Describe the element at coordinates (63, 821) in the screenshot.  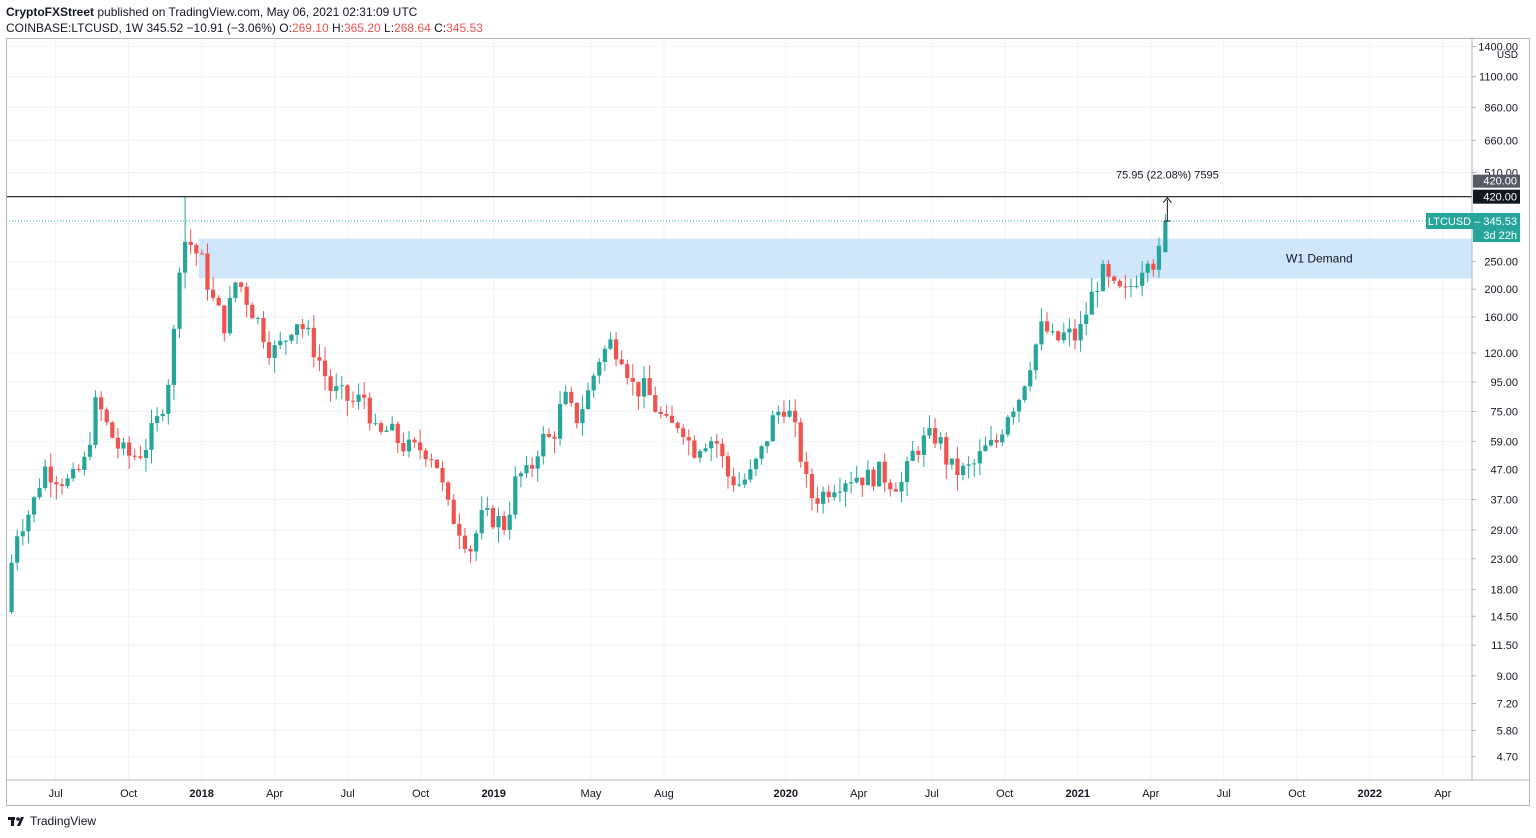
I see `tradingview-brand: TradingView` at that location.